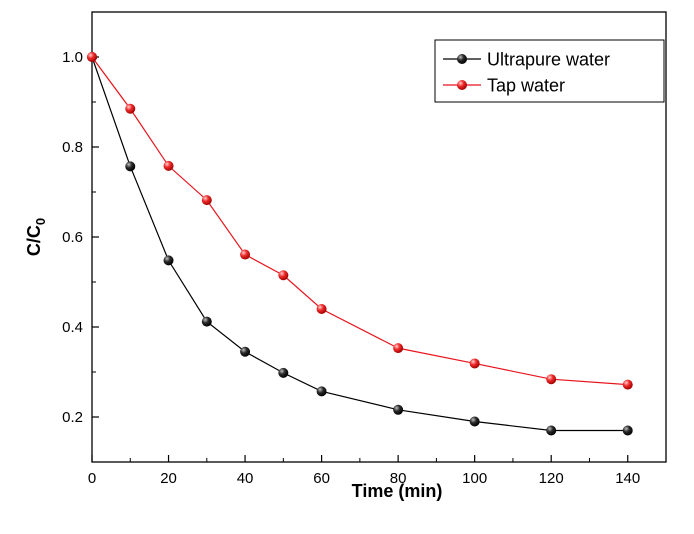  I want to click on x-tick-label: 40, so click(245, 478).